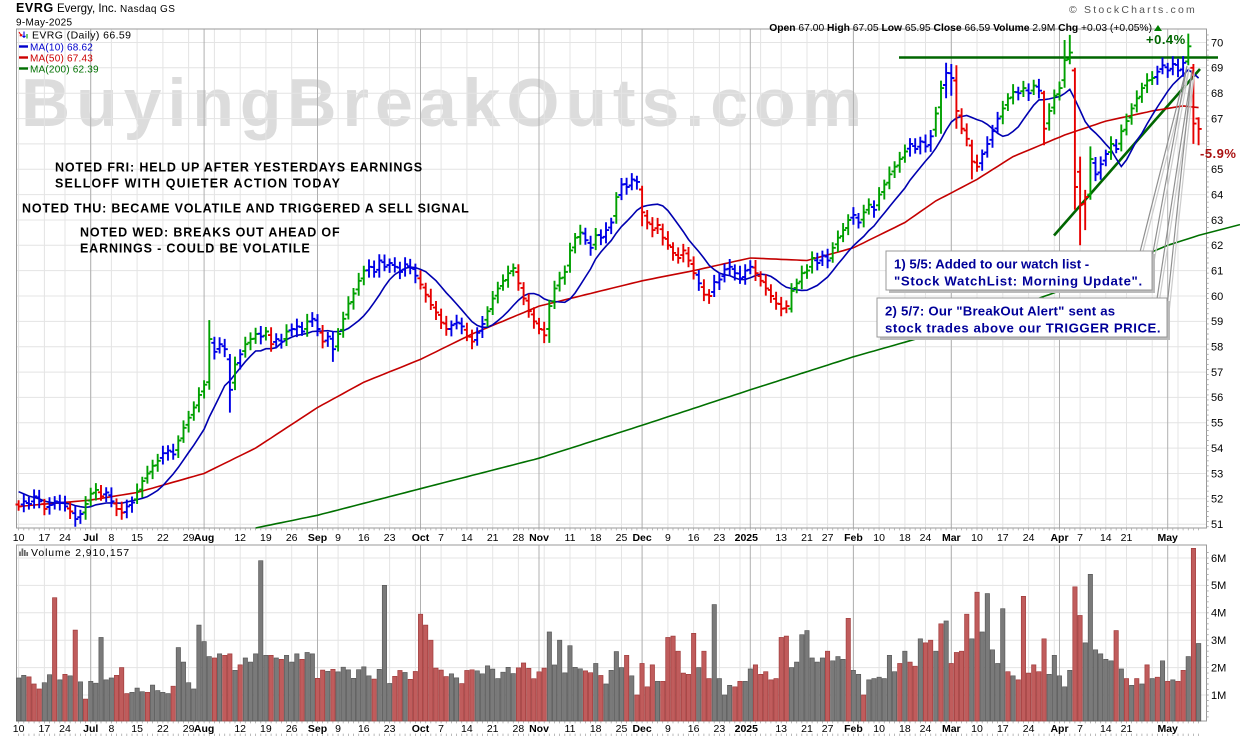  Describe the element at coordinates (1217, 43) in the screenshot. I see `svg-text: 70` at that location.